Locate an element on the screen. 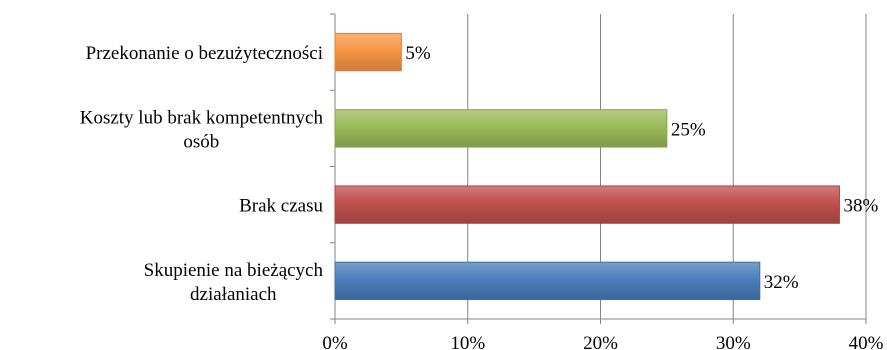 Image resolution: width=887 pixels, height=350 pixels. category-label: Przekonanie o bezużyteczności is located at coordinates (204, 53).